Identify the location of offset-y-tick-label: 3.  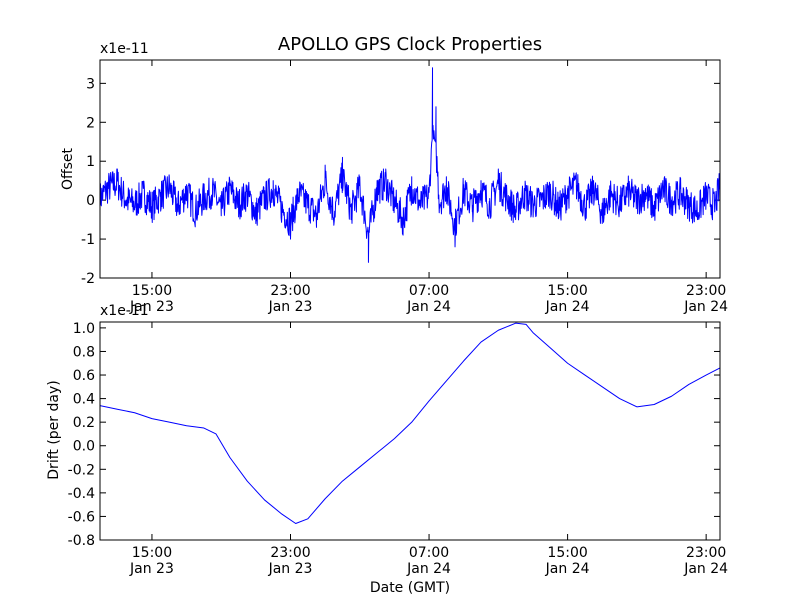
(90, 84).